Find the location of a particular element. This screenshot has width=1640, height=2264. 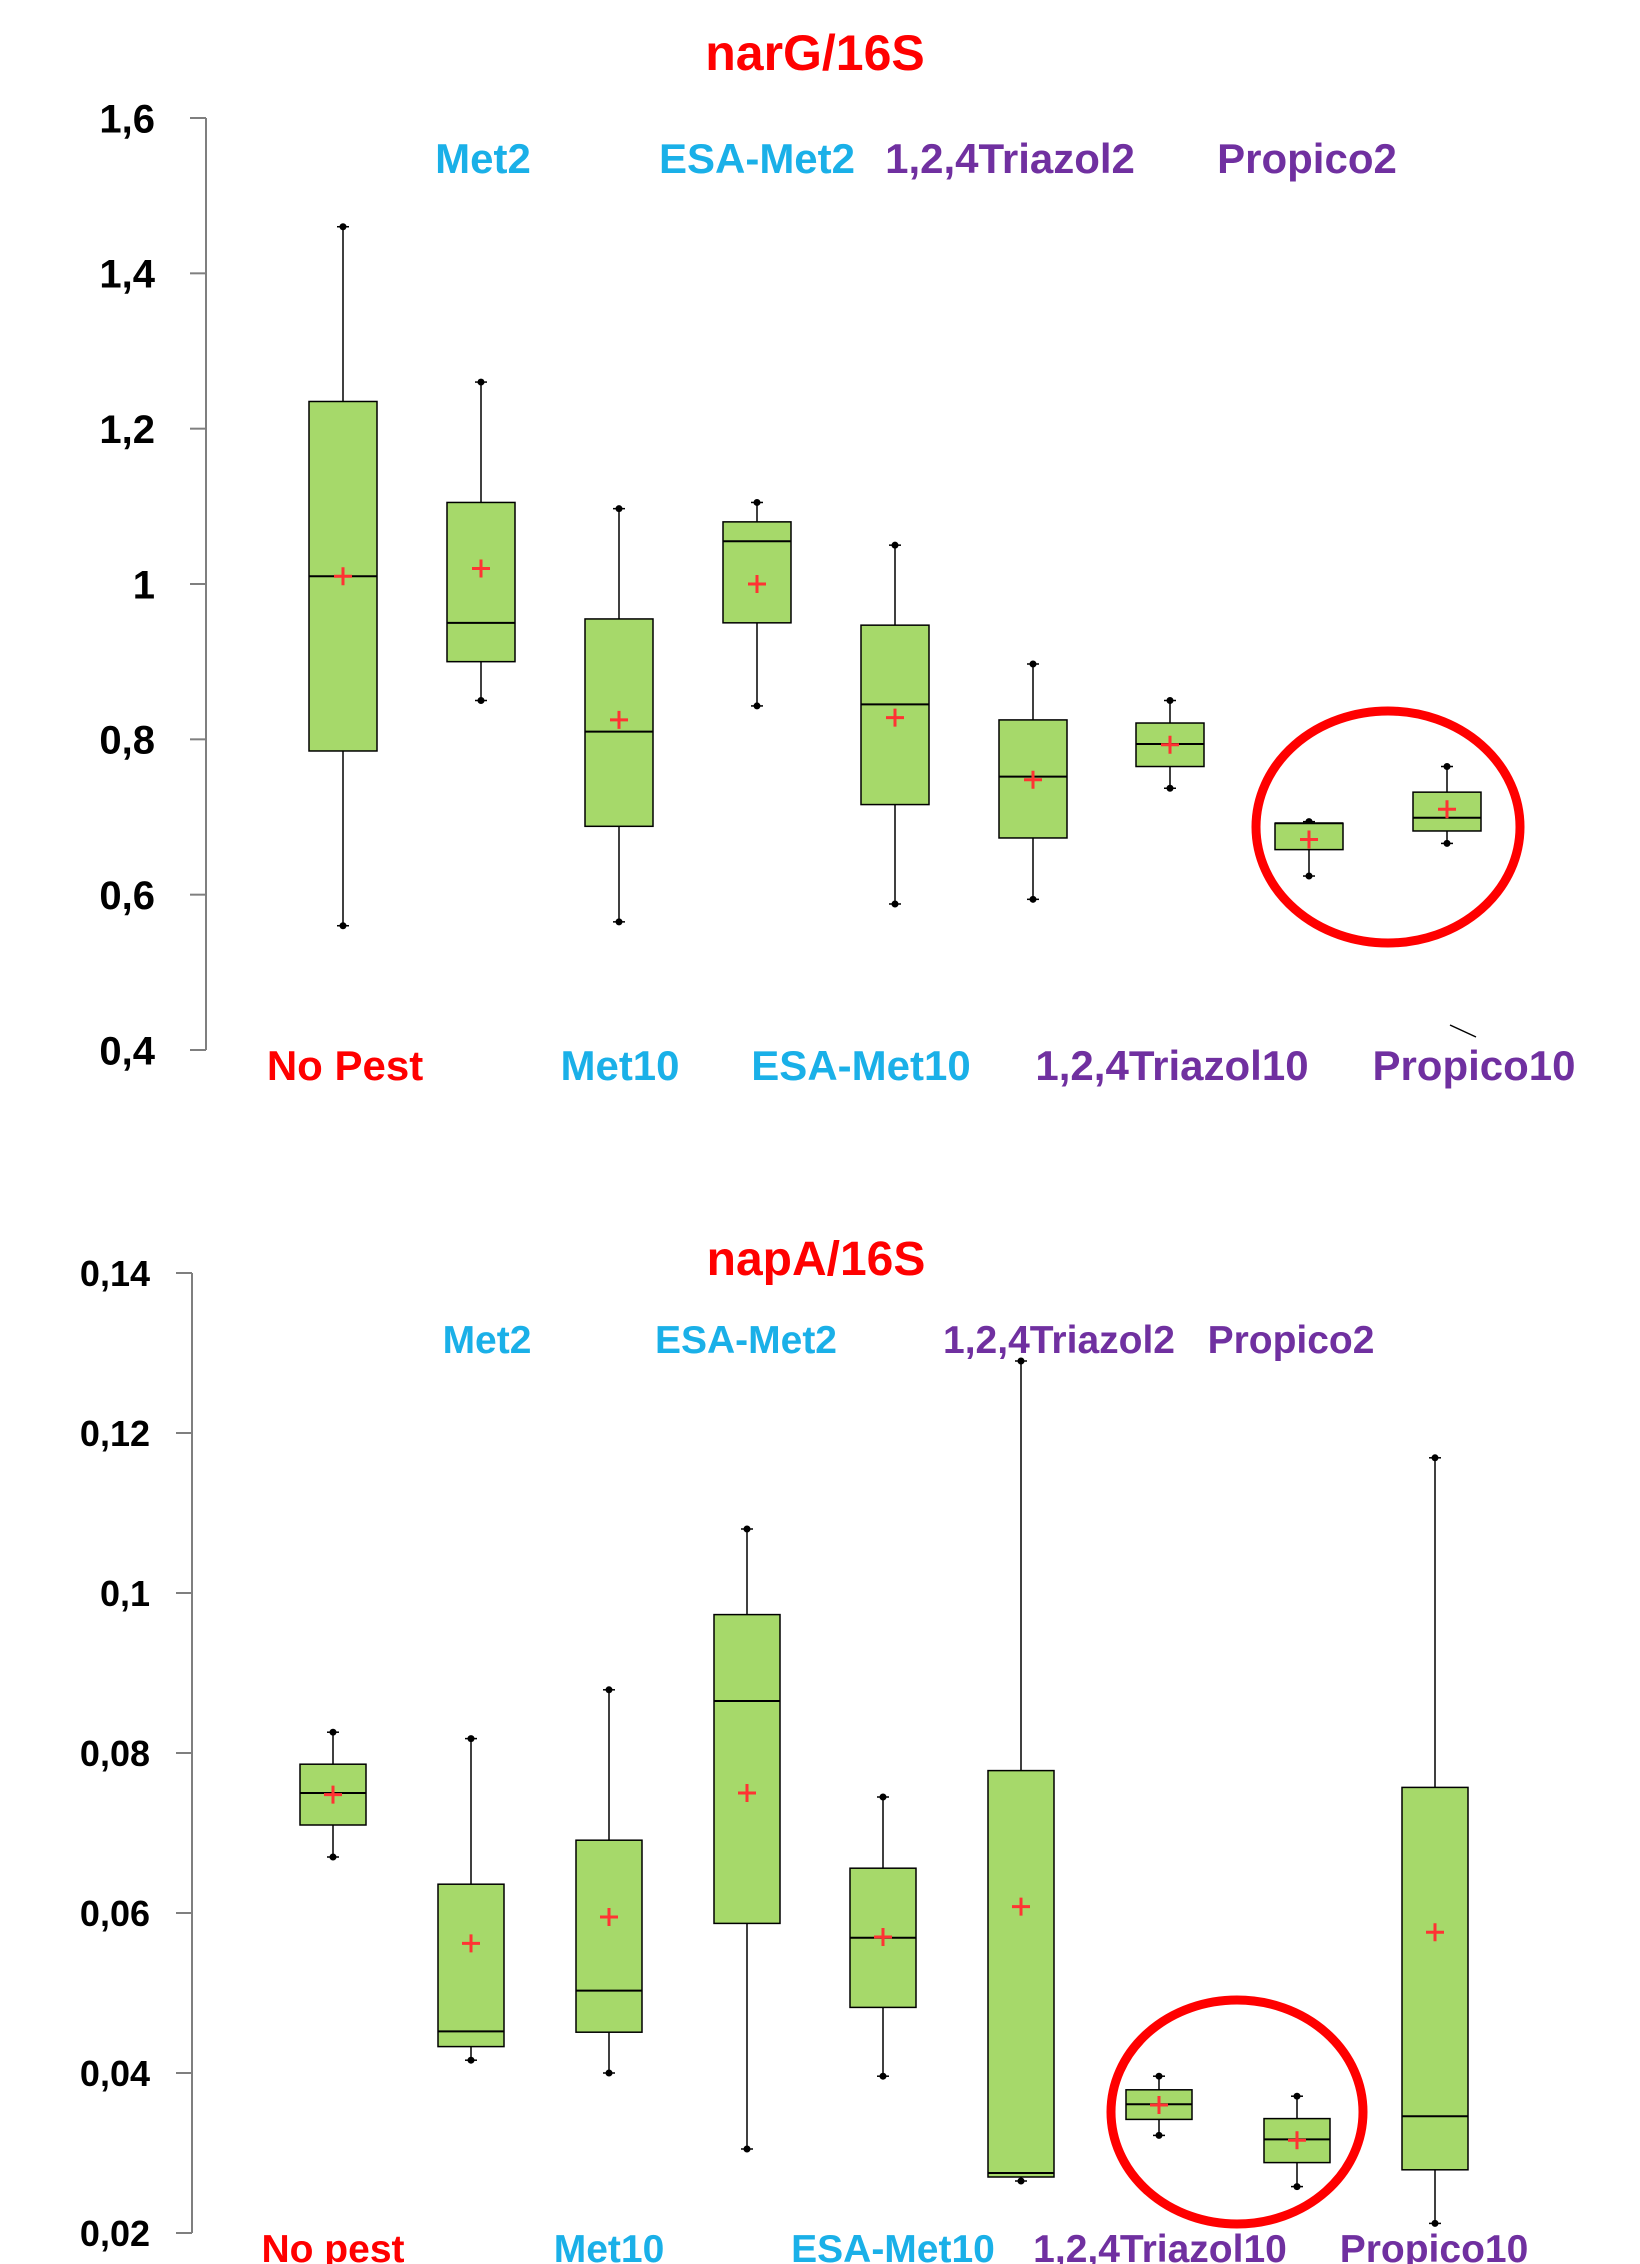

chart2-y-tick-label: 0,14 is located at coordinates (115, 1273).